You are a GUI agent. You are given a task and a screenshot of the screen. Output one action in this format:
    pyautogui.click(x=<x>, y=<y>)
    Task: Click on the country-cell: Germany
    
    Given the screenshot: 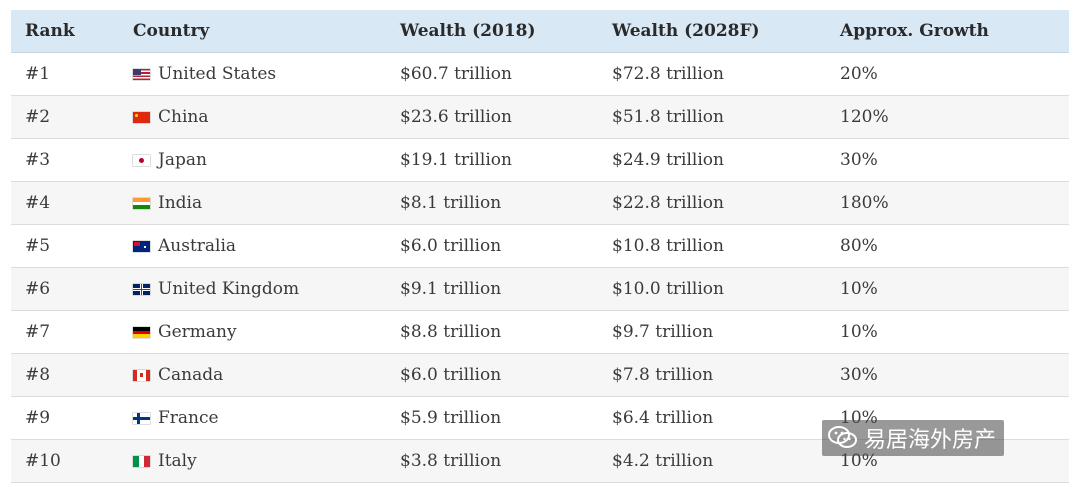 What is the action you would take?
    pyautogui.click(x=185, y=332)
    